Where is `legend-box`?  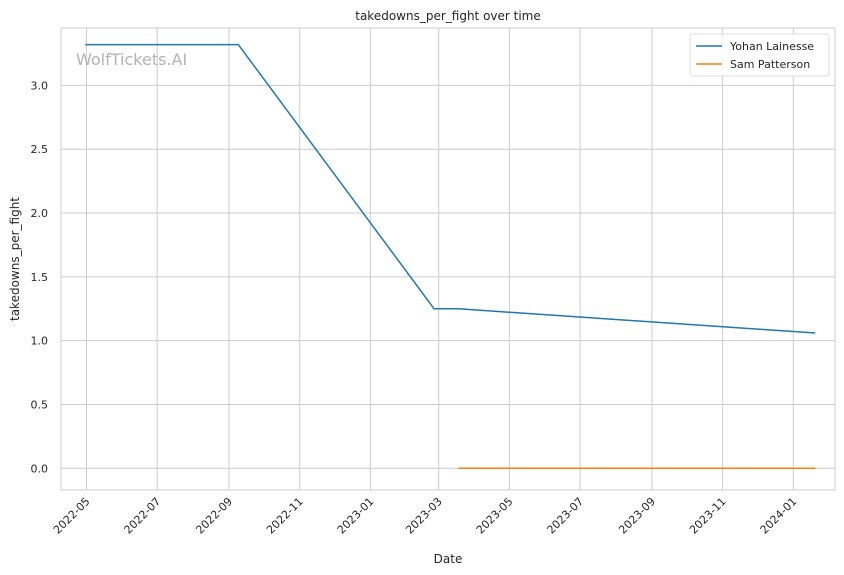
legend-box is located at coordinates (759, 55).